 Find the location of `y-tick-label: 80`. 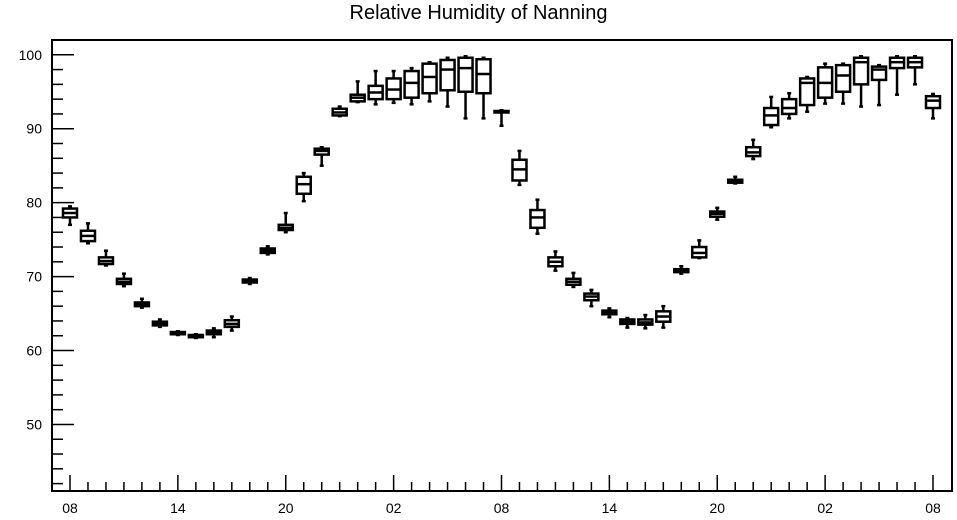

y-tick-label: 80 is located at coordinates (34, 203).